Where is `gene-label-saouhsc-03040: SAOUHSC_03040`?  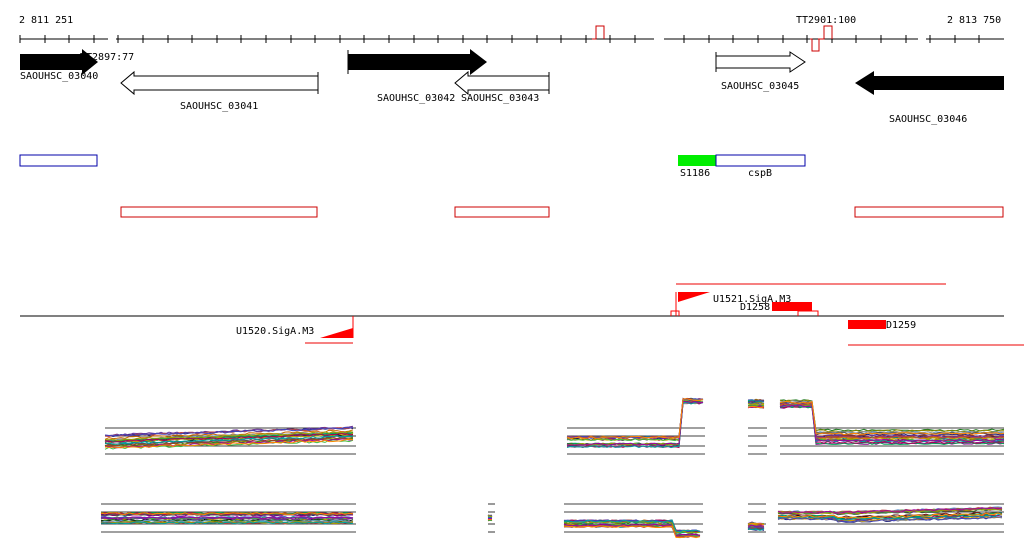
gene-label-saouhsc-03040: SAOUHSC_03040 is located at coordinates (59, 76).